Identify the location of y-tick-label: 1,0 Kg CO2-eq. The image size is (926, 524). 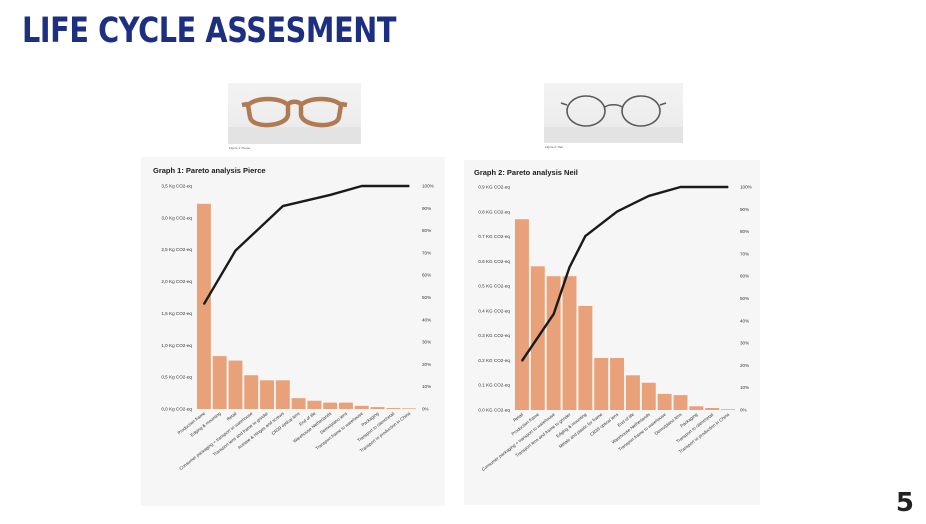
(176, 345).